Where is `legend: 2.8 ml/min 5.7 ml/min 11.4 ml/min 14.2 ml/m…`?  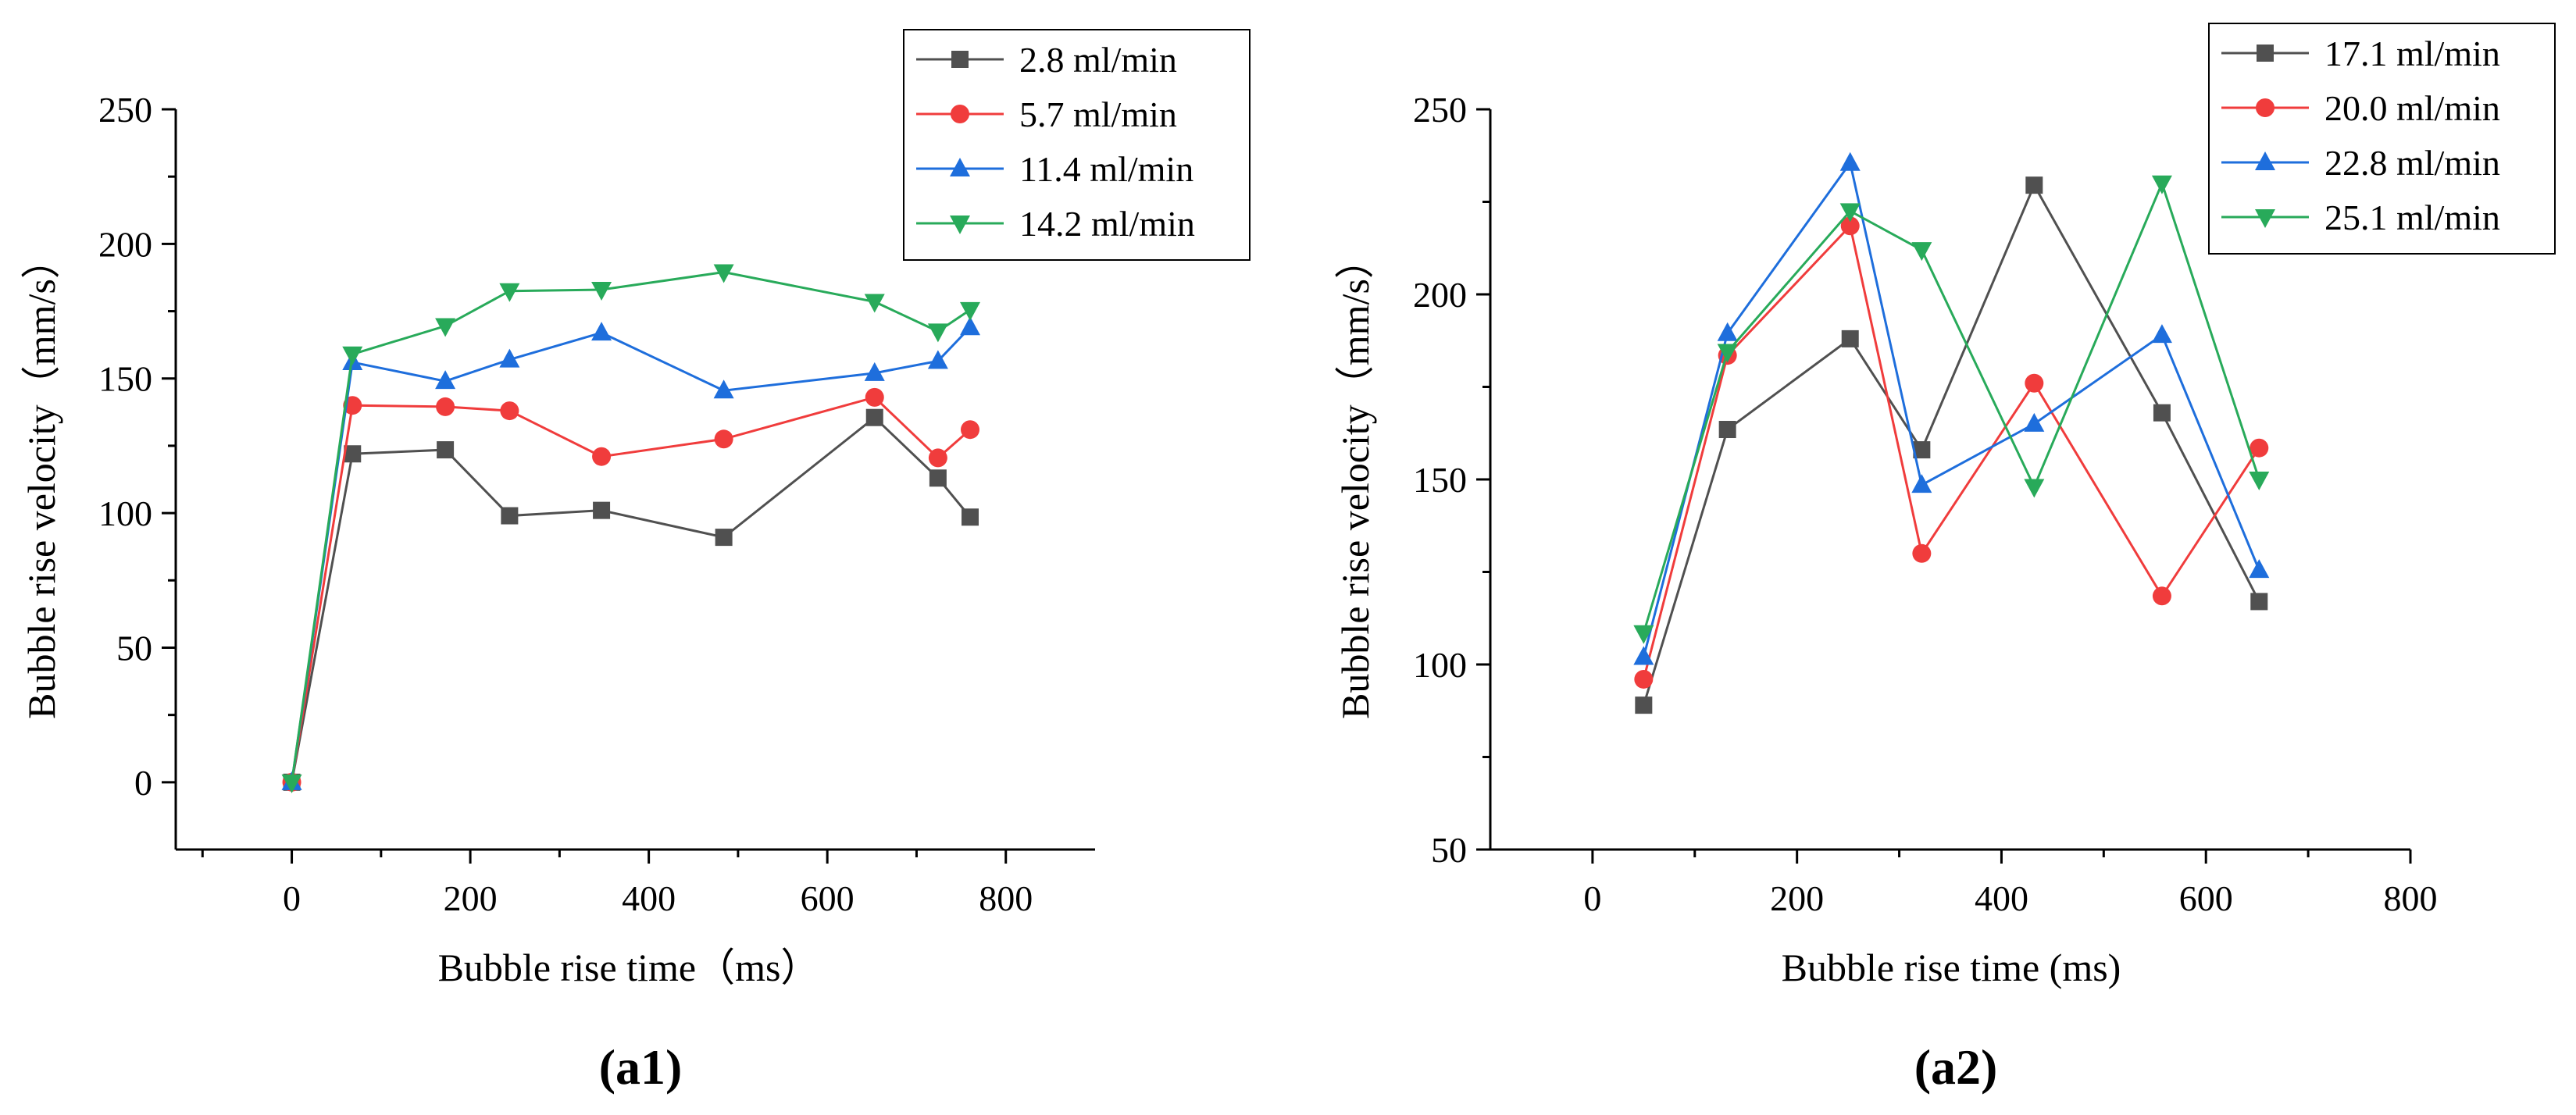 legend: 2.8 ml/min 5.7 ml/min 11.4 ml/min 14.2 ml/m… is located at coordinates (1077, 145).